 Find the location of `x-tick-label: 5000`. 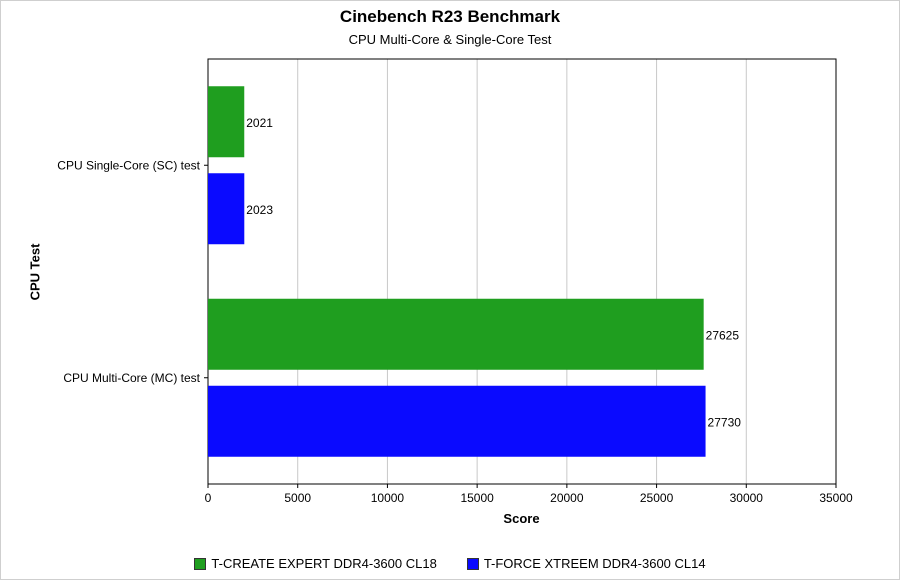

x-tick-label: 5000 is located at coordinates (297, 498).